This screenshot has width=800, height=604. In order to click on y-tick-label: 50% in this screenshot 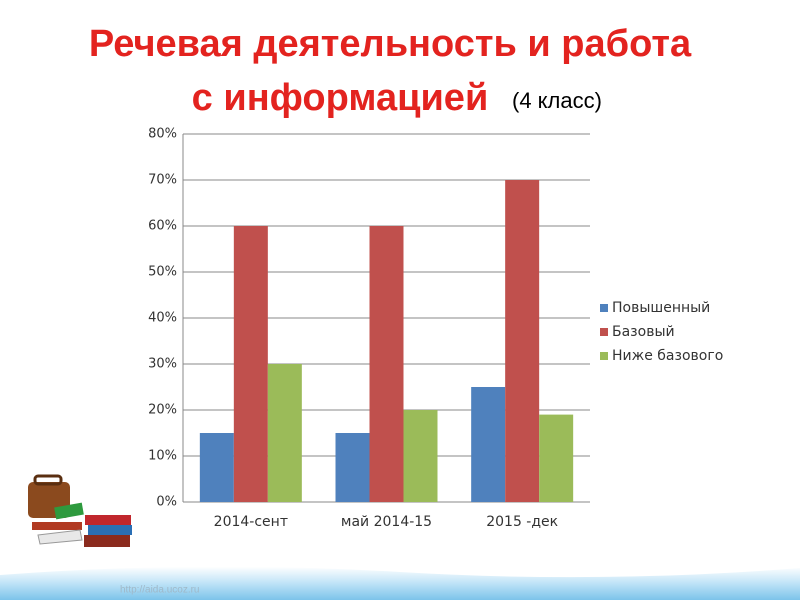, I will do `click(162, 272)`.